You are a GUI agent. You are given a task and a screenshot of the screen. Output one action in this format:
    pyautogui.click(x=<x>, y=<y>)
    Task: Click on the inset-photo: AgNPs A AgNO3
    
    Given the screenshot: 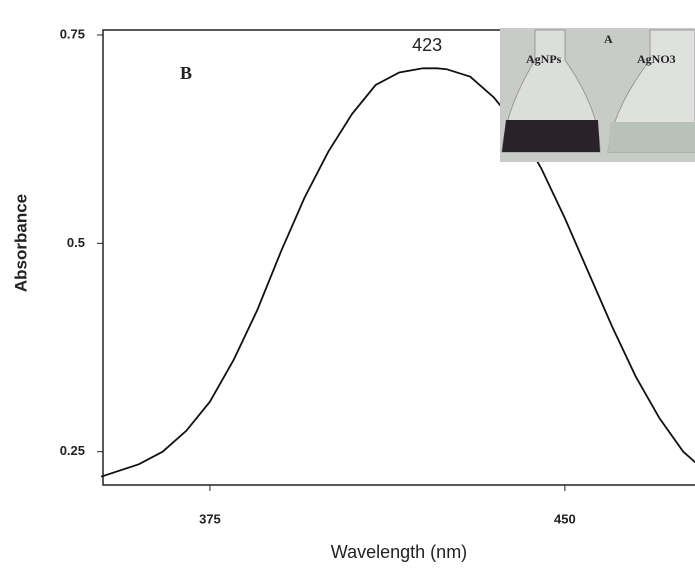 What is the action you would take?
    pyautogui.click(x=597, y=95)
    